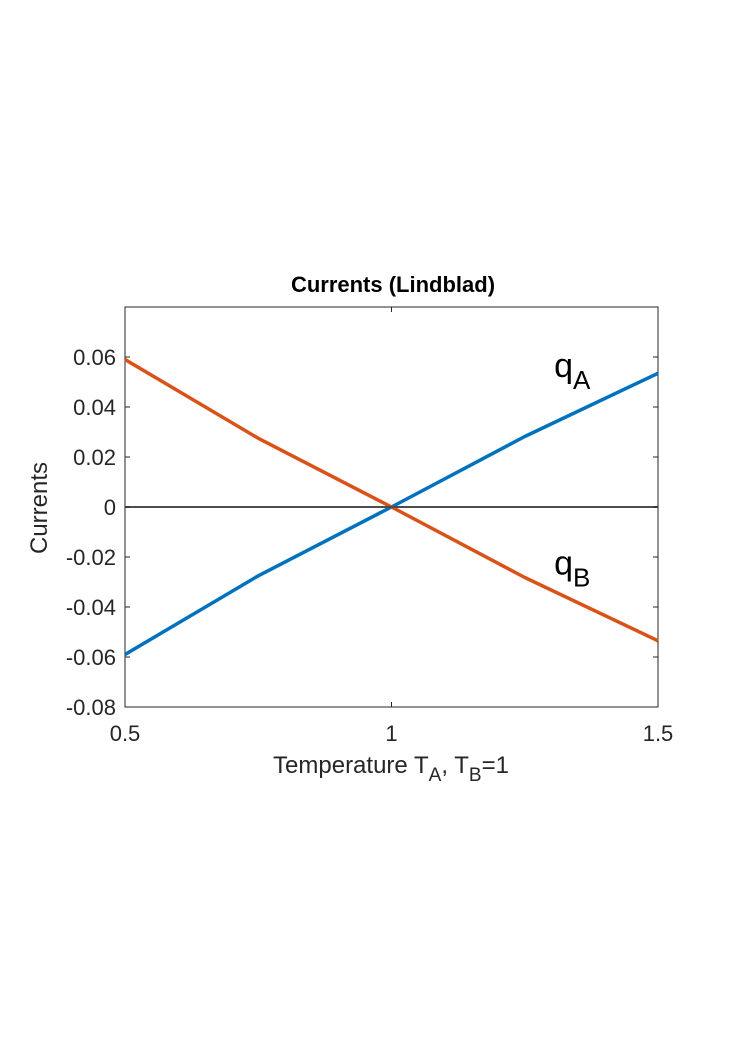 The image size is (747, 1058). Describe the element at coordinates (91, 607) in the screenshot. I see `y-tick-label: -0.04` at that location.